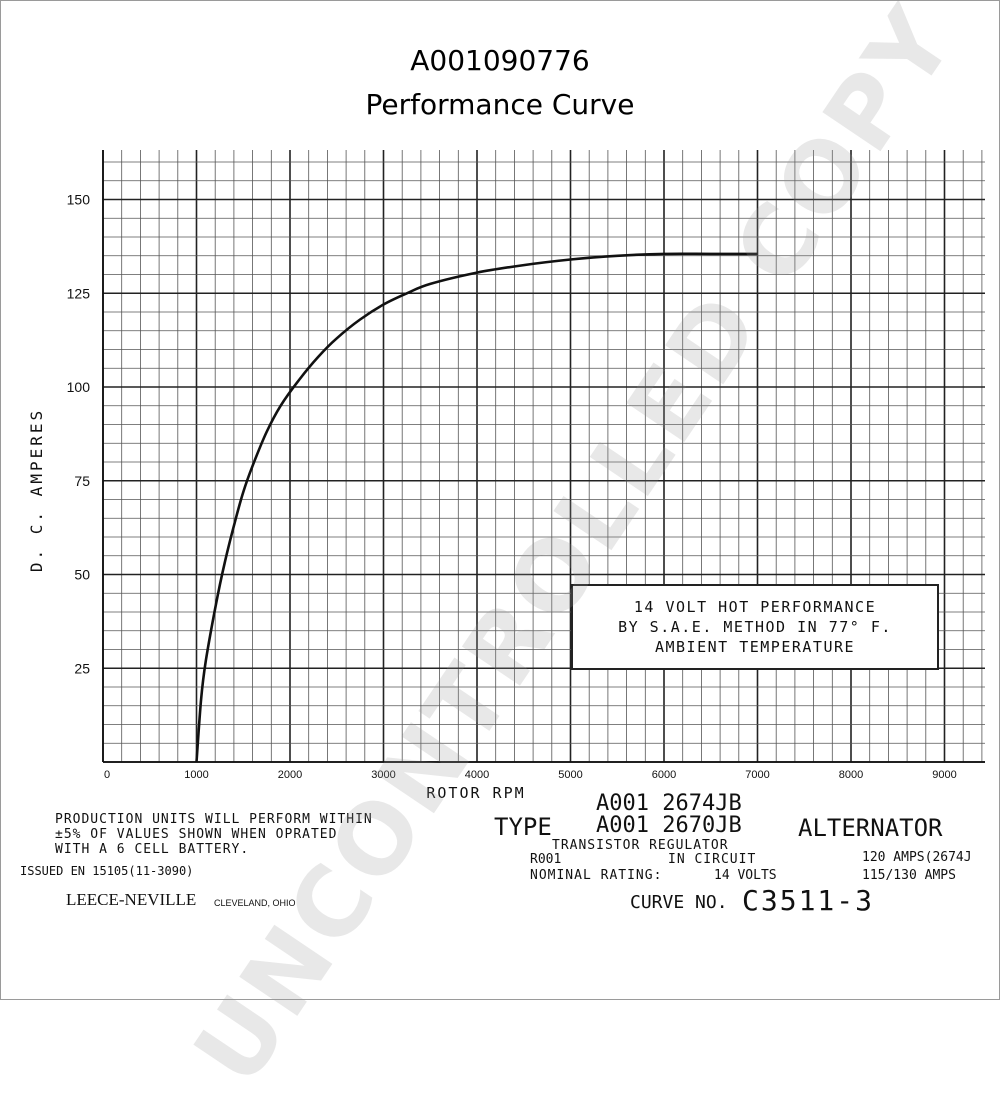 This screenshot has height=1104, width=1000. Describe the element at coordinates (79, 200) in the screenshot. I see `y-tick-label: 150` at that location.